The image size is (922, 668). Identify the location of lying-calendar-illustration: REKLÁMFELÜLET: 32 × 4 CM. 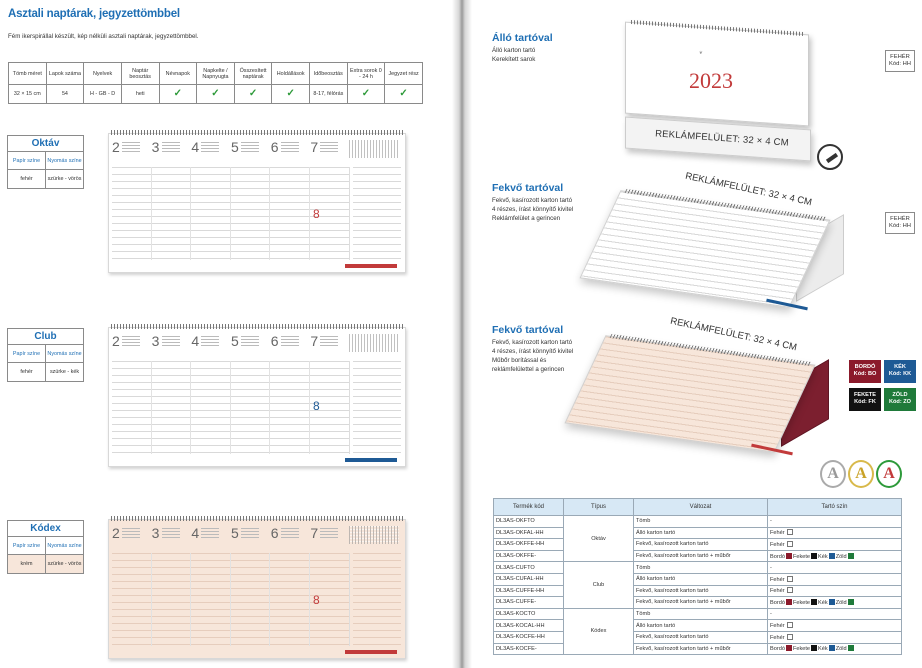
(711, 241).